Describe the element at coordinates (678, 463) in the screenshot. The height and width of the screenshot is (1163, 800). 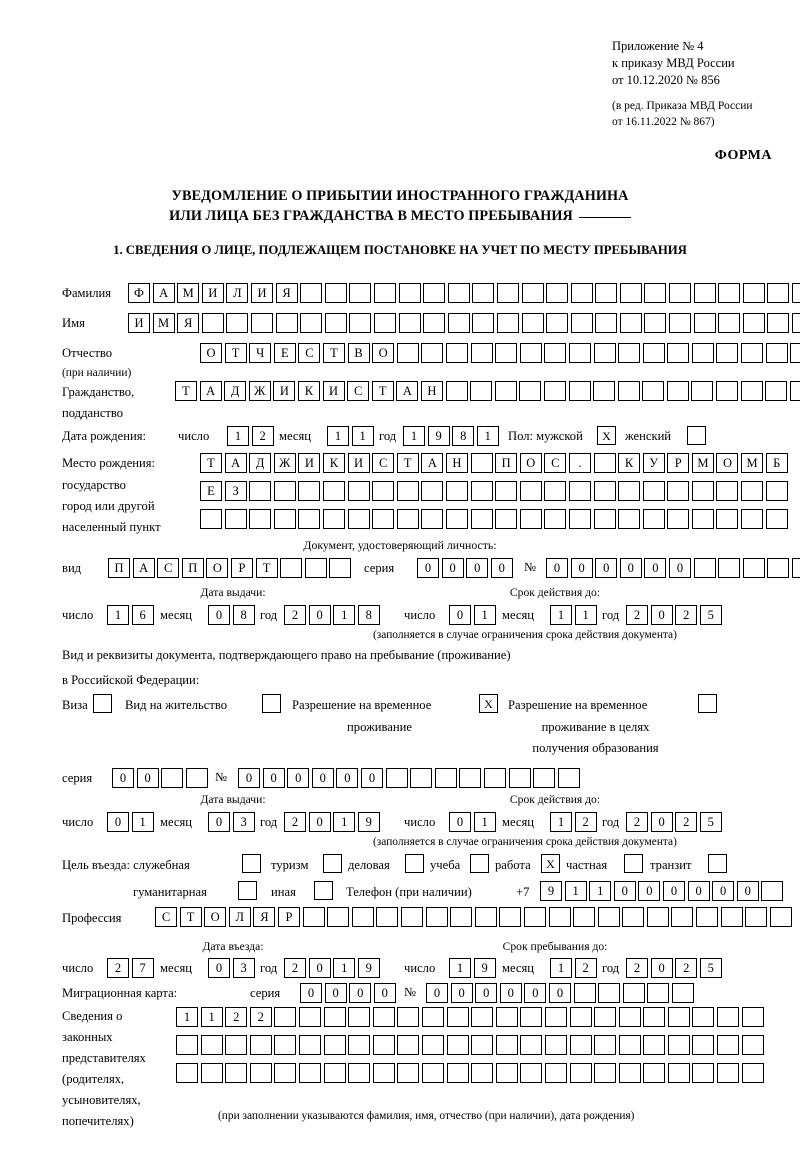
I see `char-cell: Р` at that location.